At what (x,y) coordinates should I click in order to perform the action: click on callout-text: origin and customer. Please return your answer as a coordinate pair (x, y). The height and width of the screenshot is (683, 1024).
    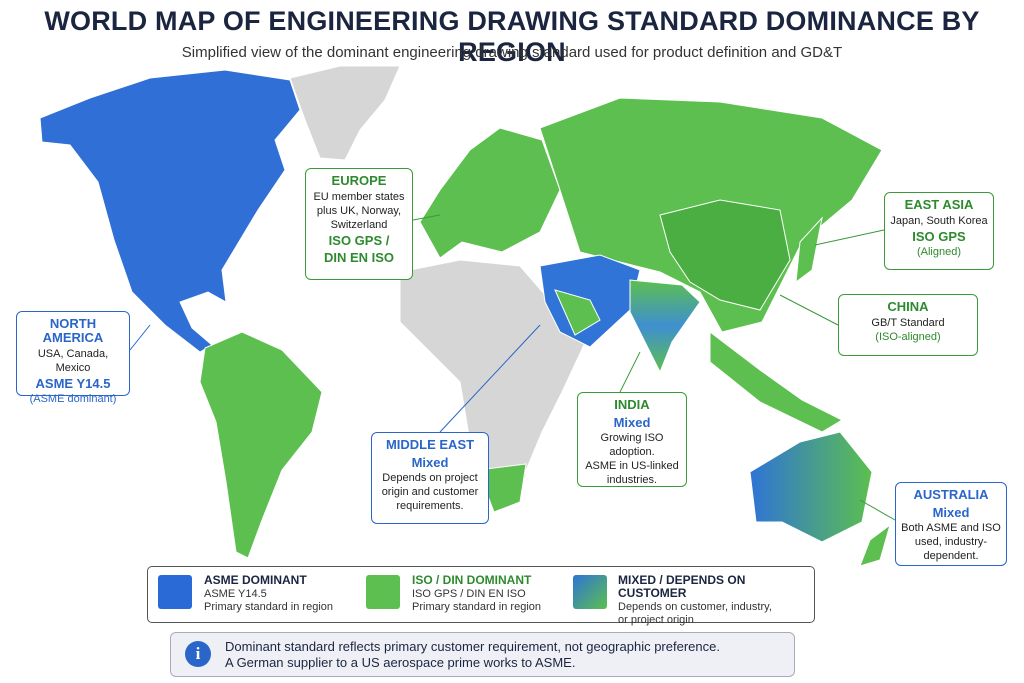
    Looking at the image, I should click on (430, 492).